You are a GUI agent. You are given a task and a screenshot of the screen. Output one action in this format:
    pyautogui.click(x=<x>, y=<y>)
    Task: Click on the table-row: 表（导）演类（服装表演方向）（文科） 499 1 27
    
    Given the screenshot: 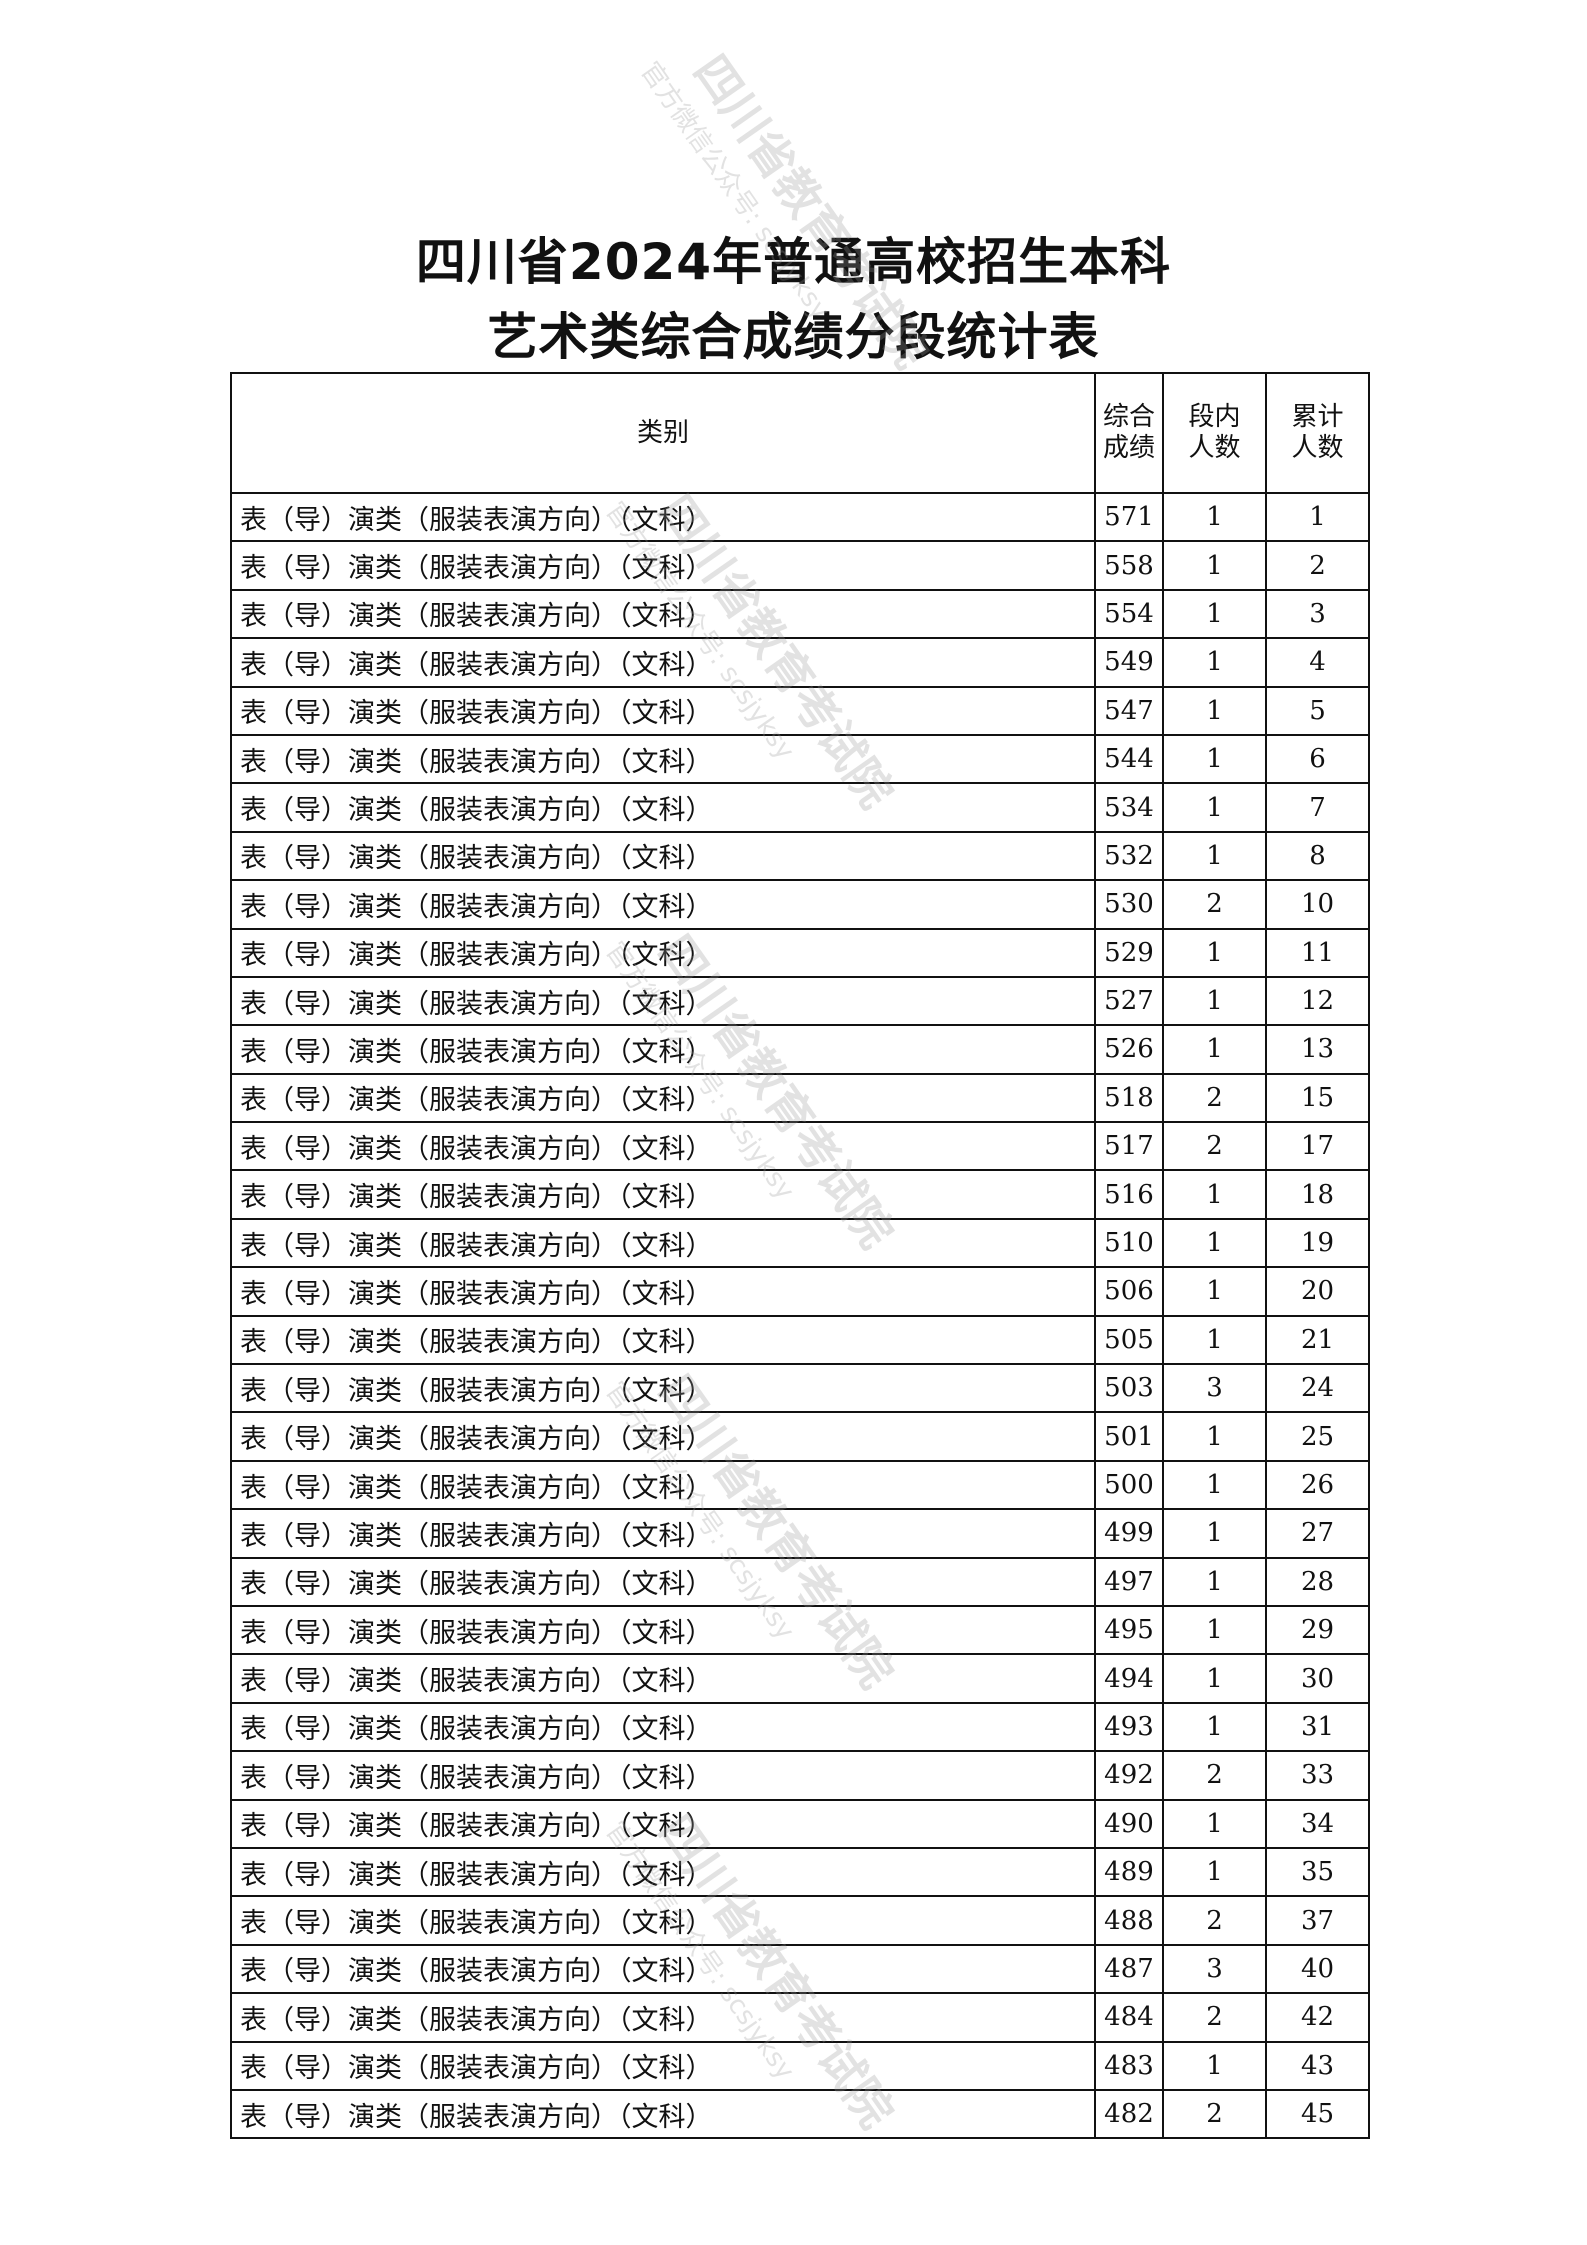 What is the action you would take?
    pyautogui.click(x=800, y=1533)
    